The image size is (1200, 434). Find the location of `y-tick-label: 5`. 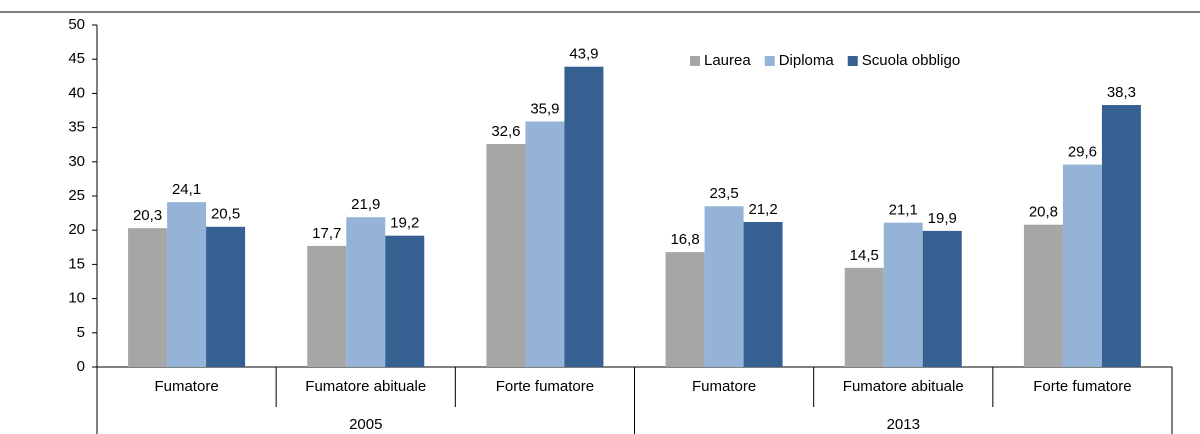

y-tick-label: 5 is located at coordinates (81, 332).